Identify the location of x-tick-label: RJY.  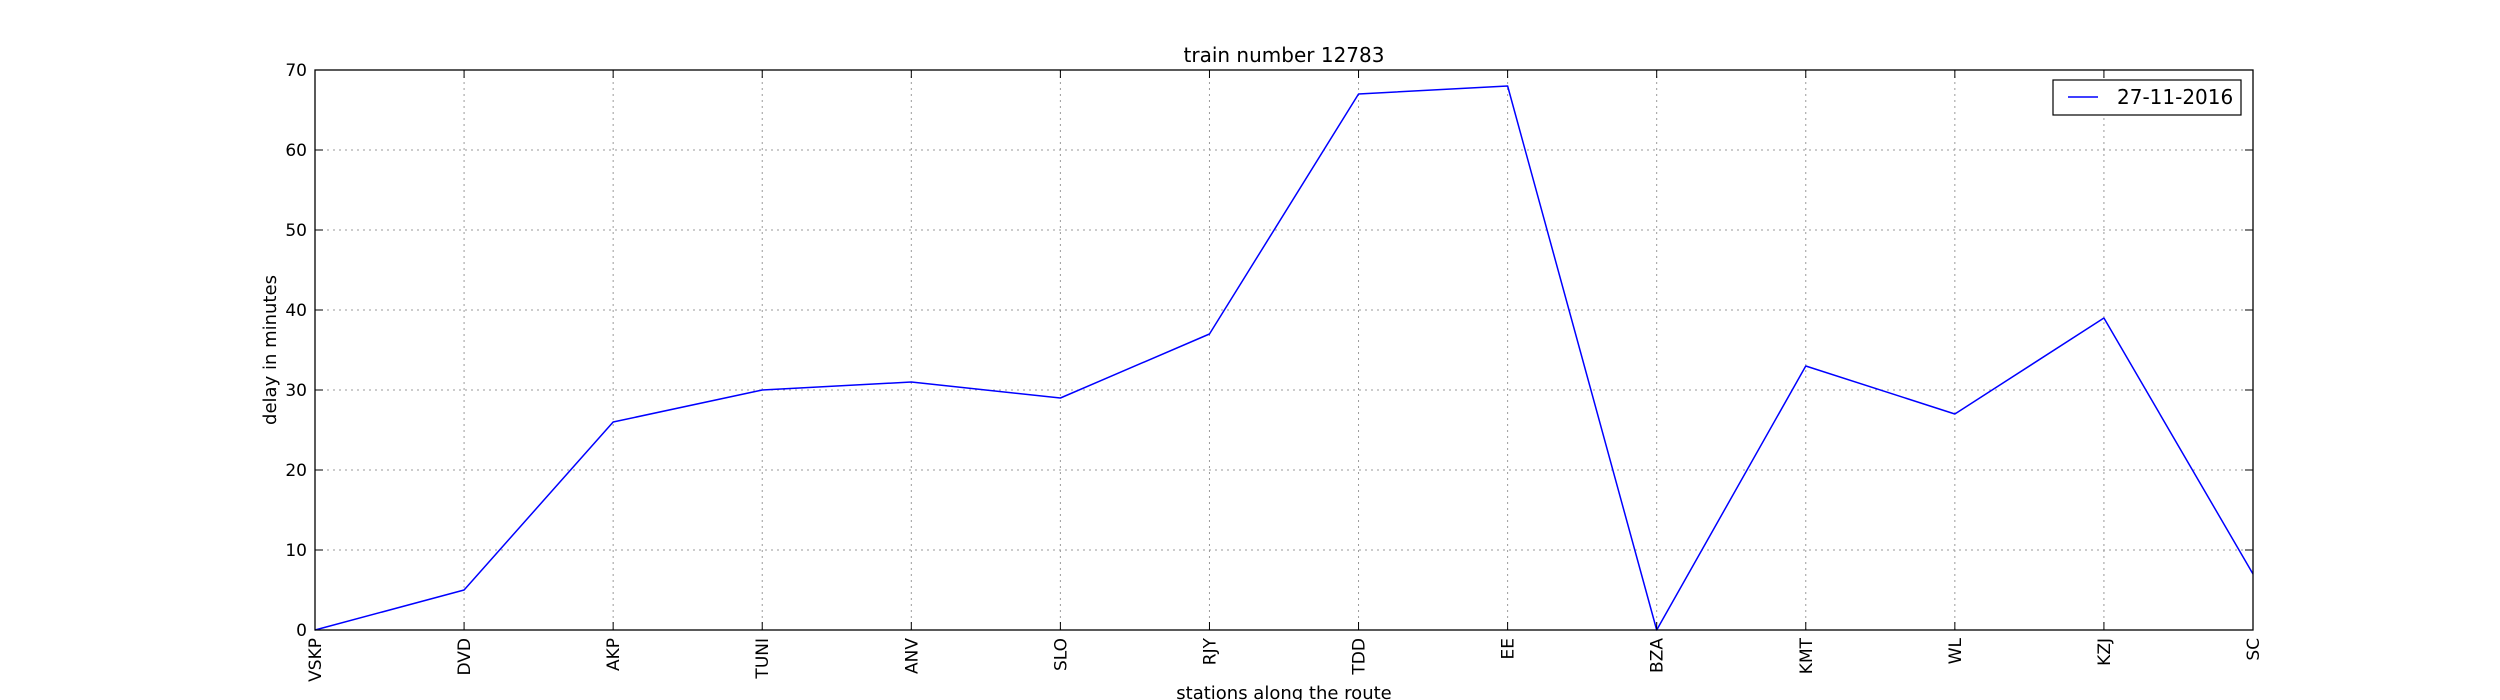
(1210, 651).